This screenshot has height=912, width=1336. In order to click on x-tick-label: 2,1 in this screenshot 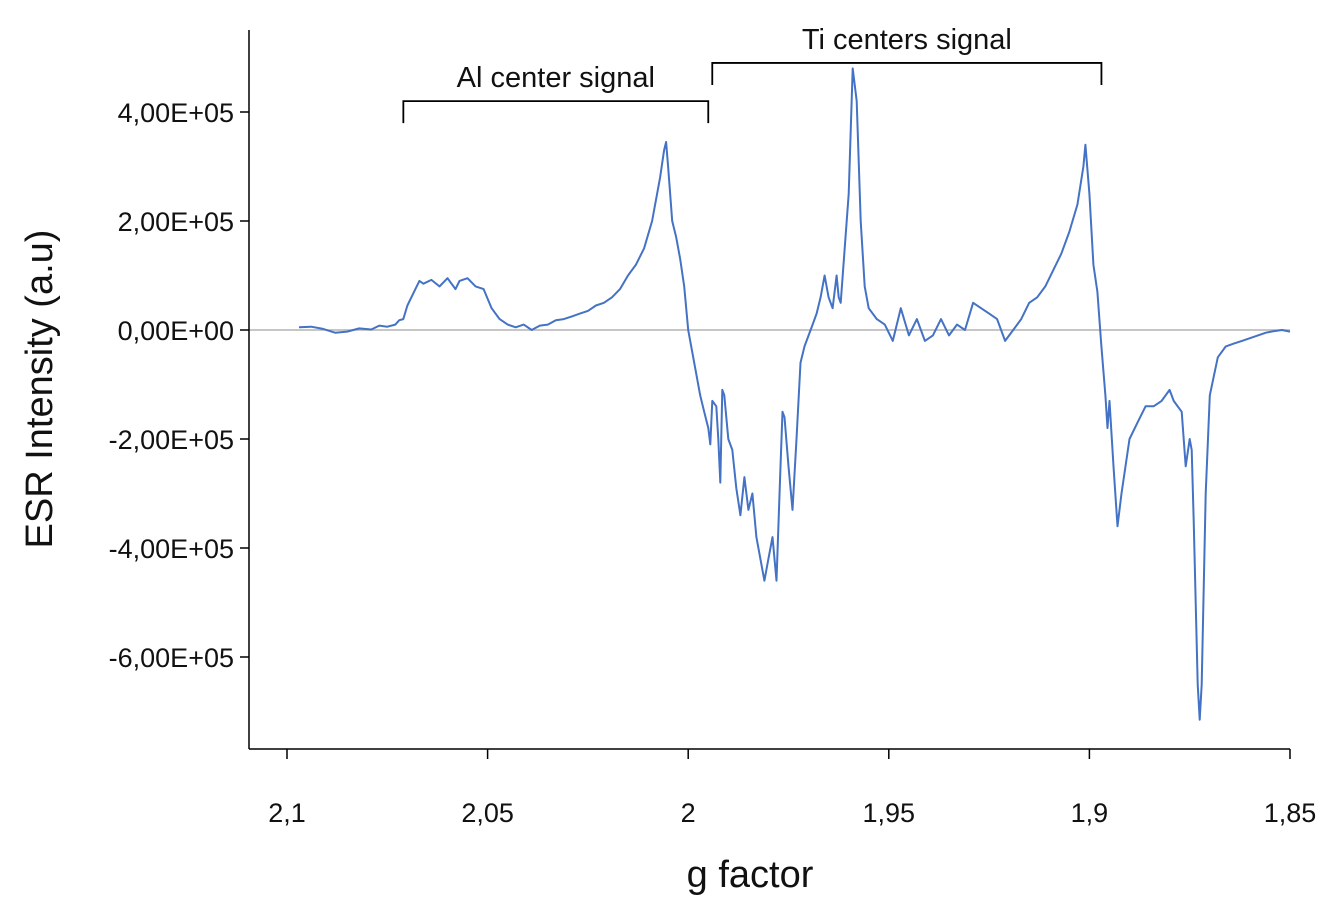, I will do `click(287, 813)`.